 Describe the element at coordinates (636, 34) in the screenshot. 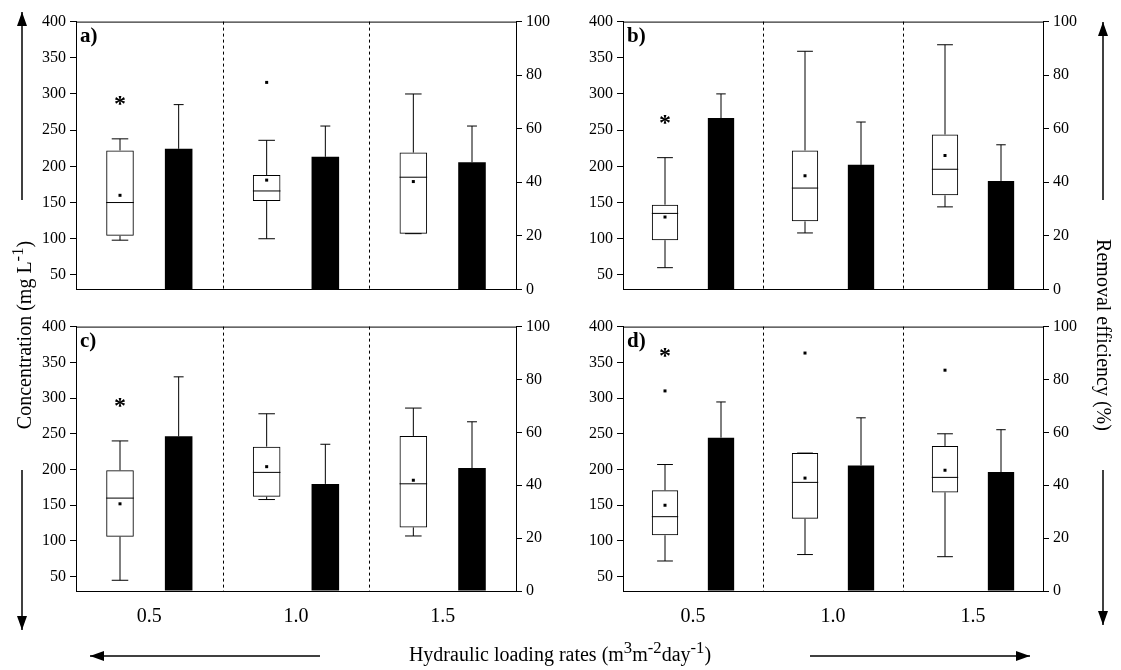

I see `annotation: b)` at that location.